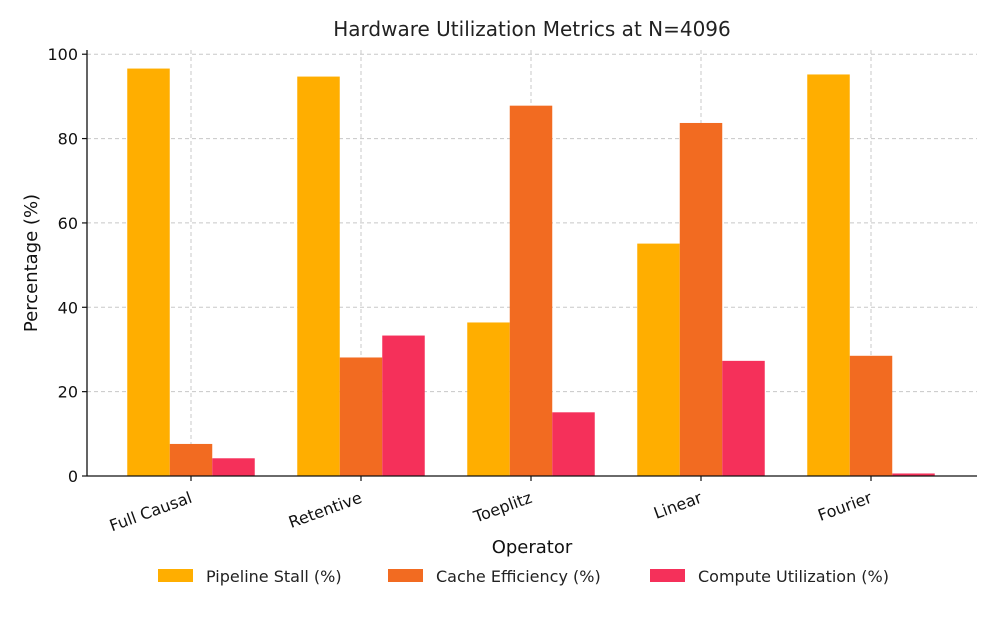 This screenshot has width=997, height=623. Describe the element at coordinates (274, 576) in the screenshot. I see `legend-label: Pipeline Stall (%)` at that location.